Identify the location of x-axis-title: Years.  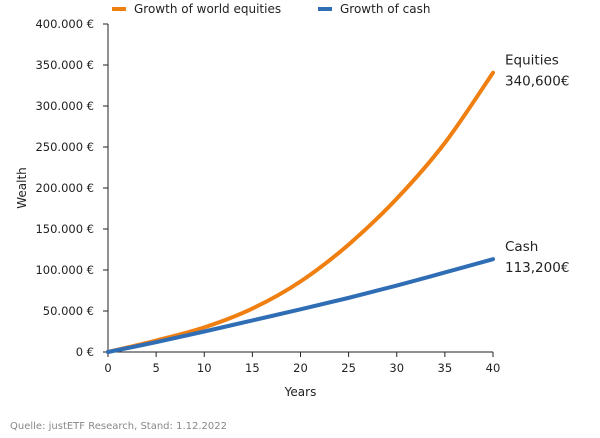
(300, 392).